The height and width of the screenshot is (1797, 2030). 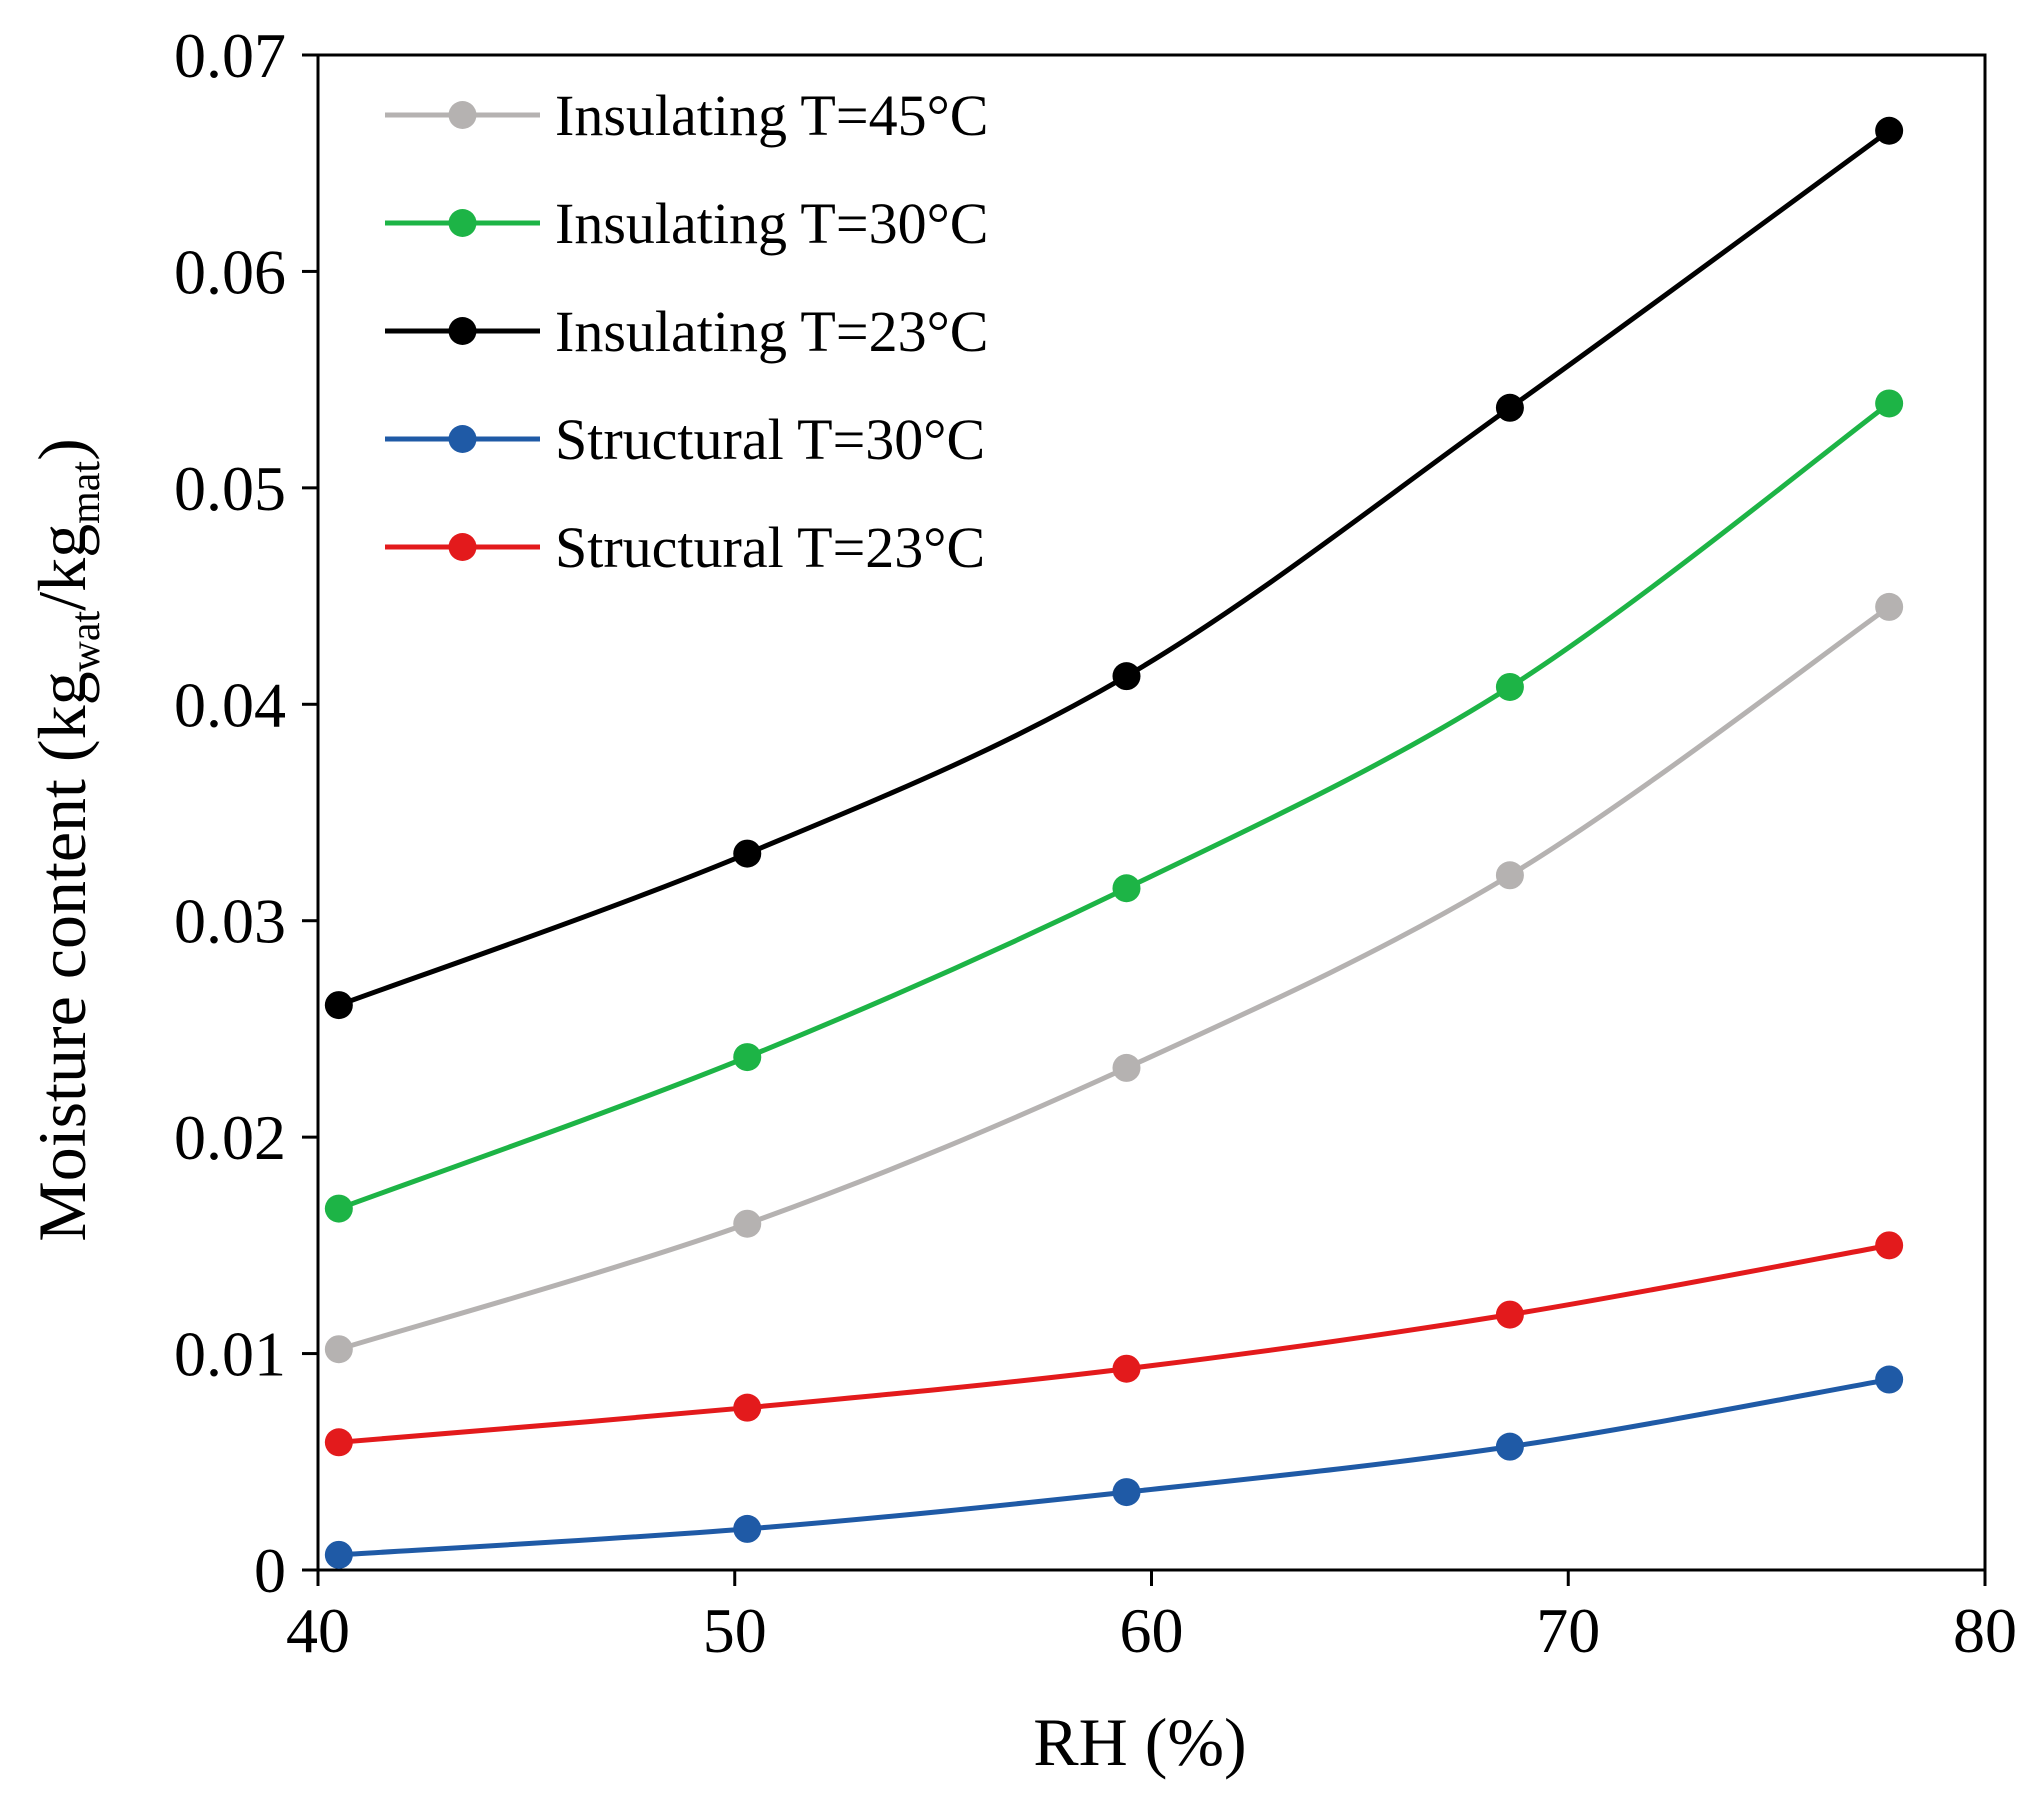 What do you see at coordinates (1114, 1344) in the screenshot?
I see `series-structural-t-23-c` at bounding box center [1114, 1344].